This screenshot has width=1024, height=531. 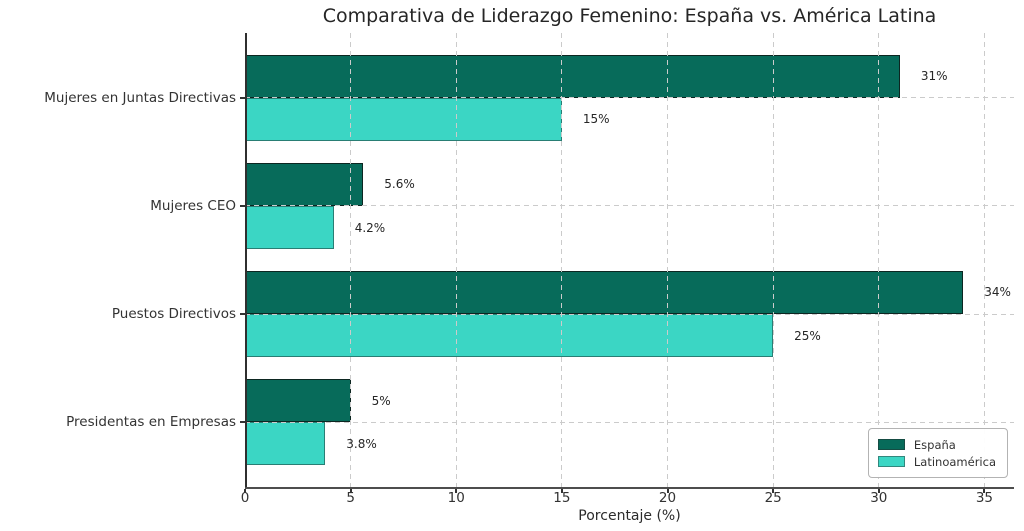 What do you see at coordinates (997, 292) in the screenshot?
I see `value-label: 34%` at bounding box center [997, 292].